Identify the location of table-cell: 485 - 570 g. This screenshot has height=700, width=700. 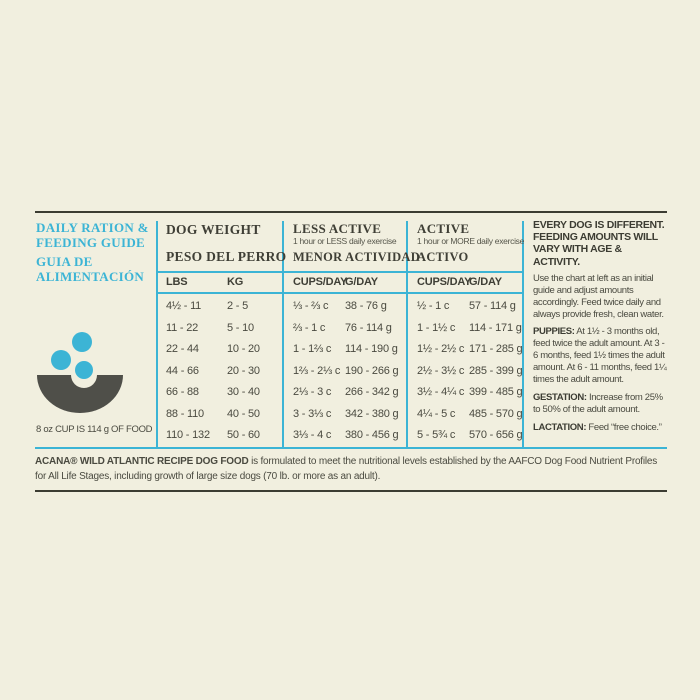
(496, 413).